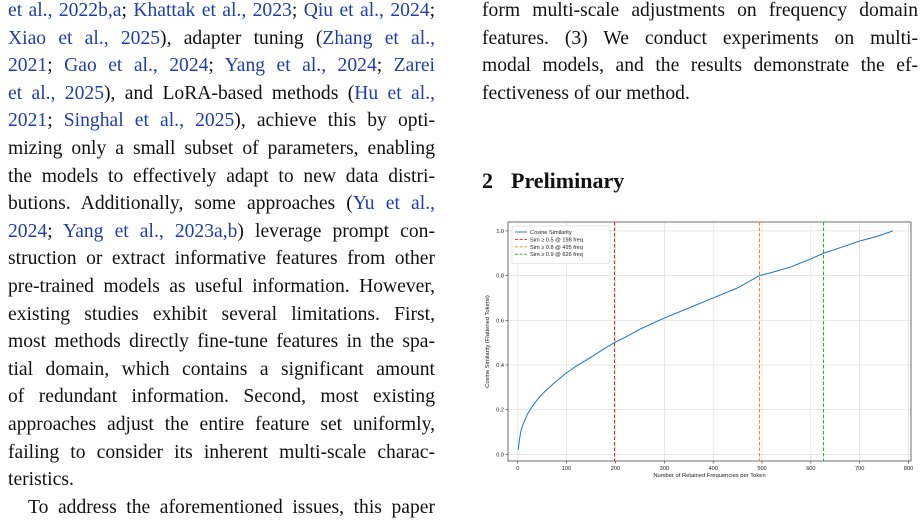 The width and height of the screenshot is (924, 521). I want to click on x-tick-label: 300, so click(664, 469).